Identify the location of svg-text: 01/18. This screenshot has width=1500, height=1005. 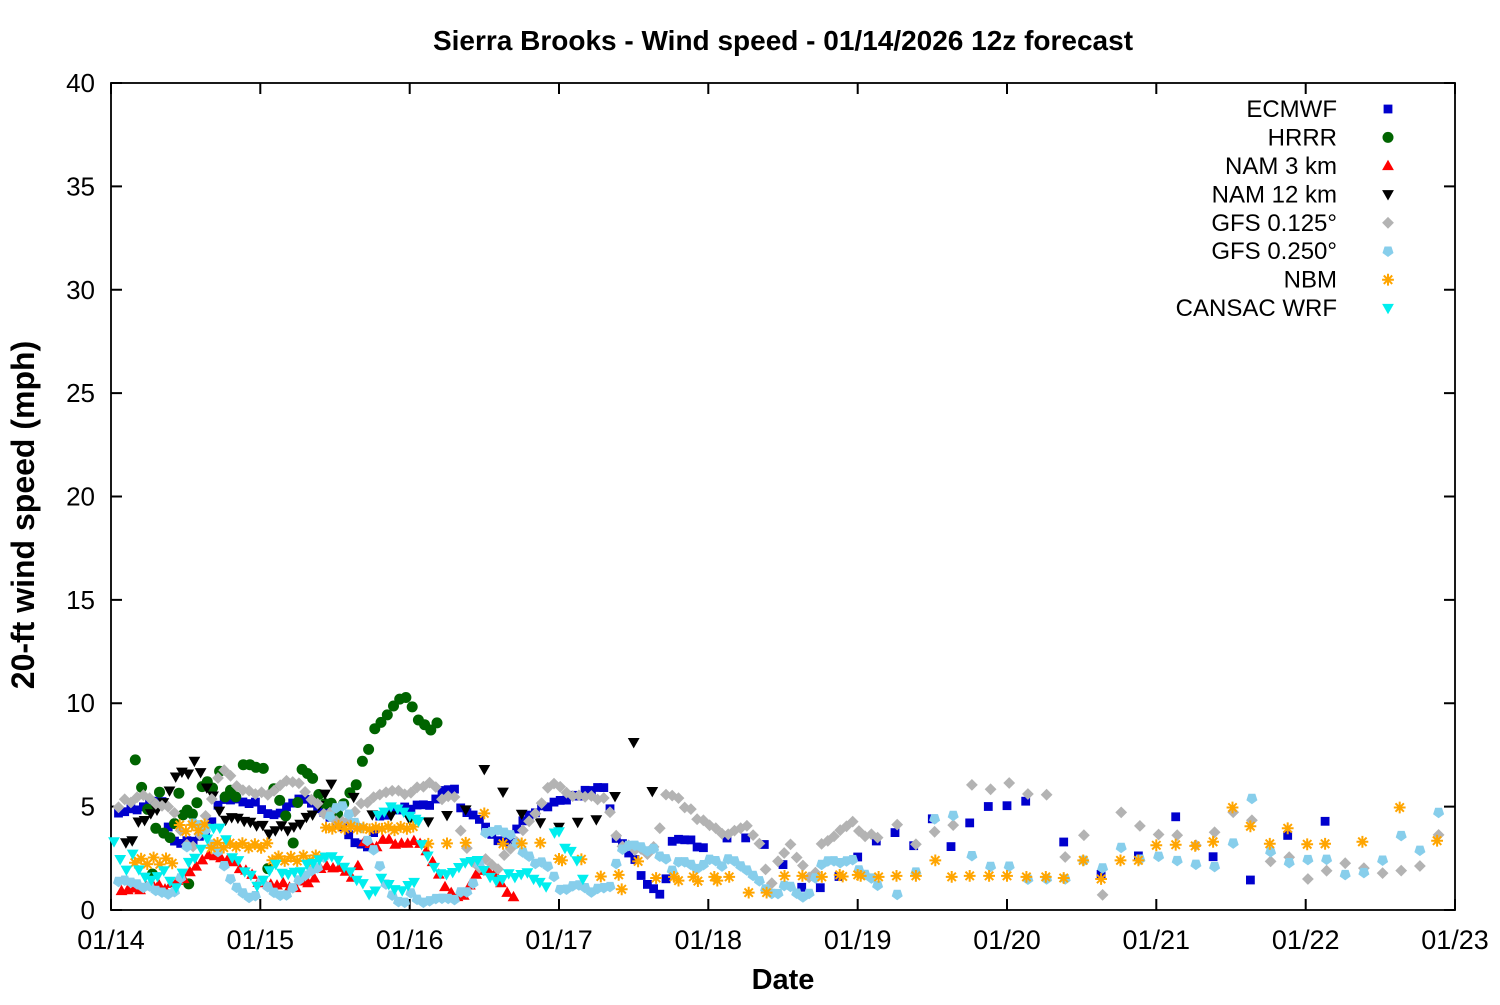
(709, 940).